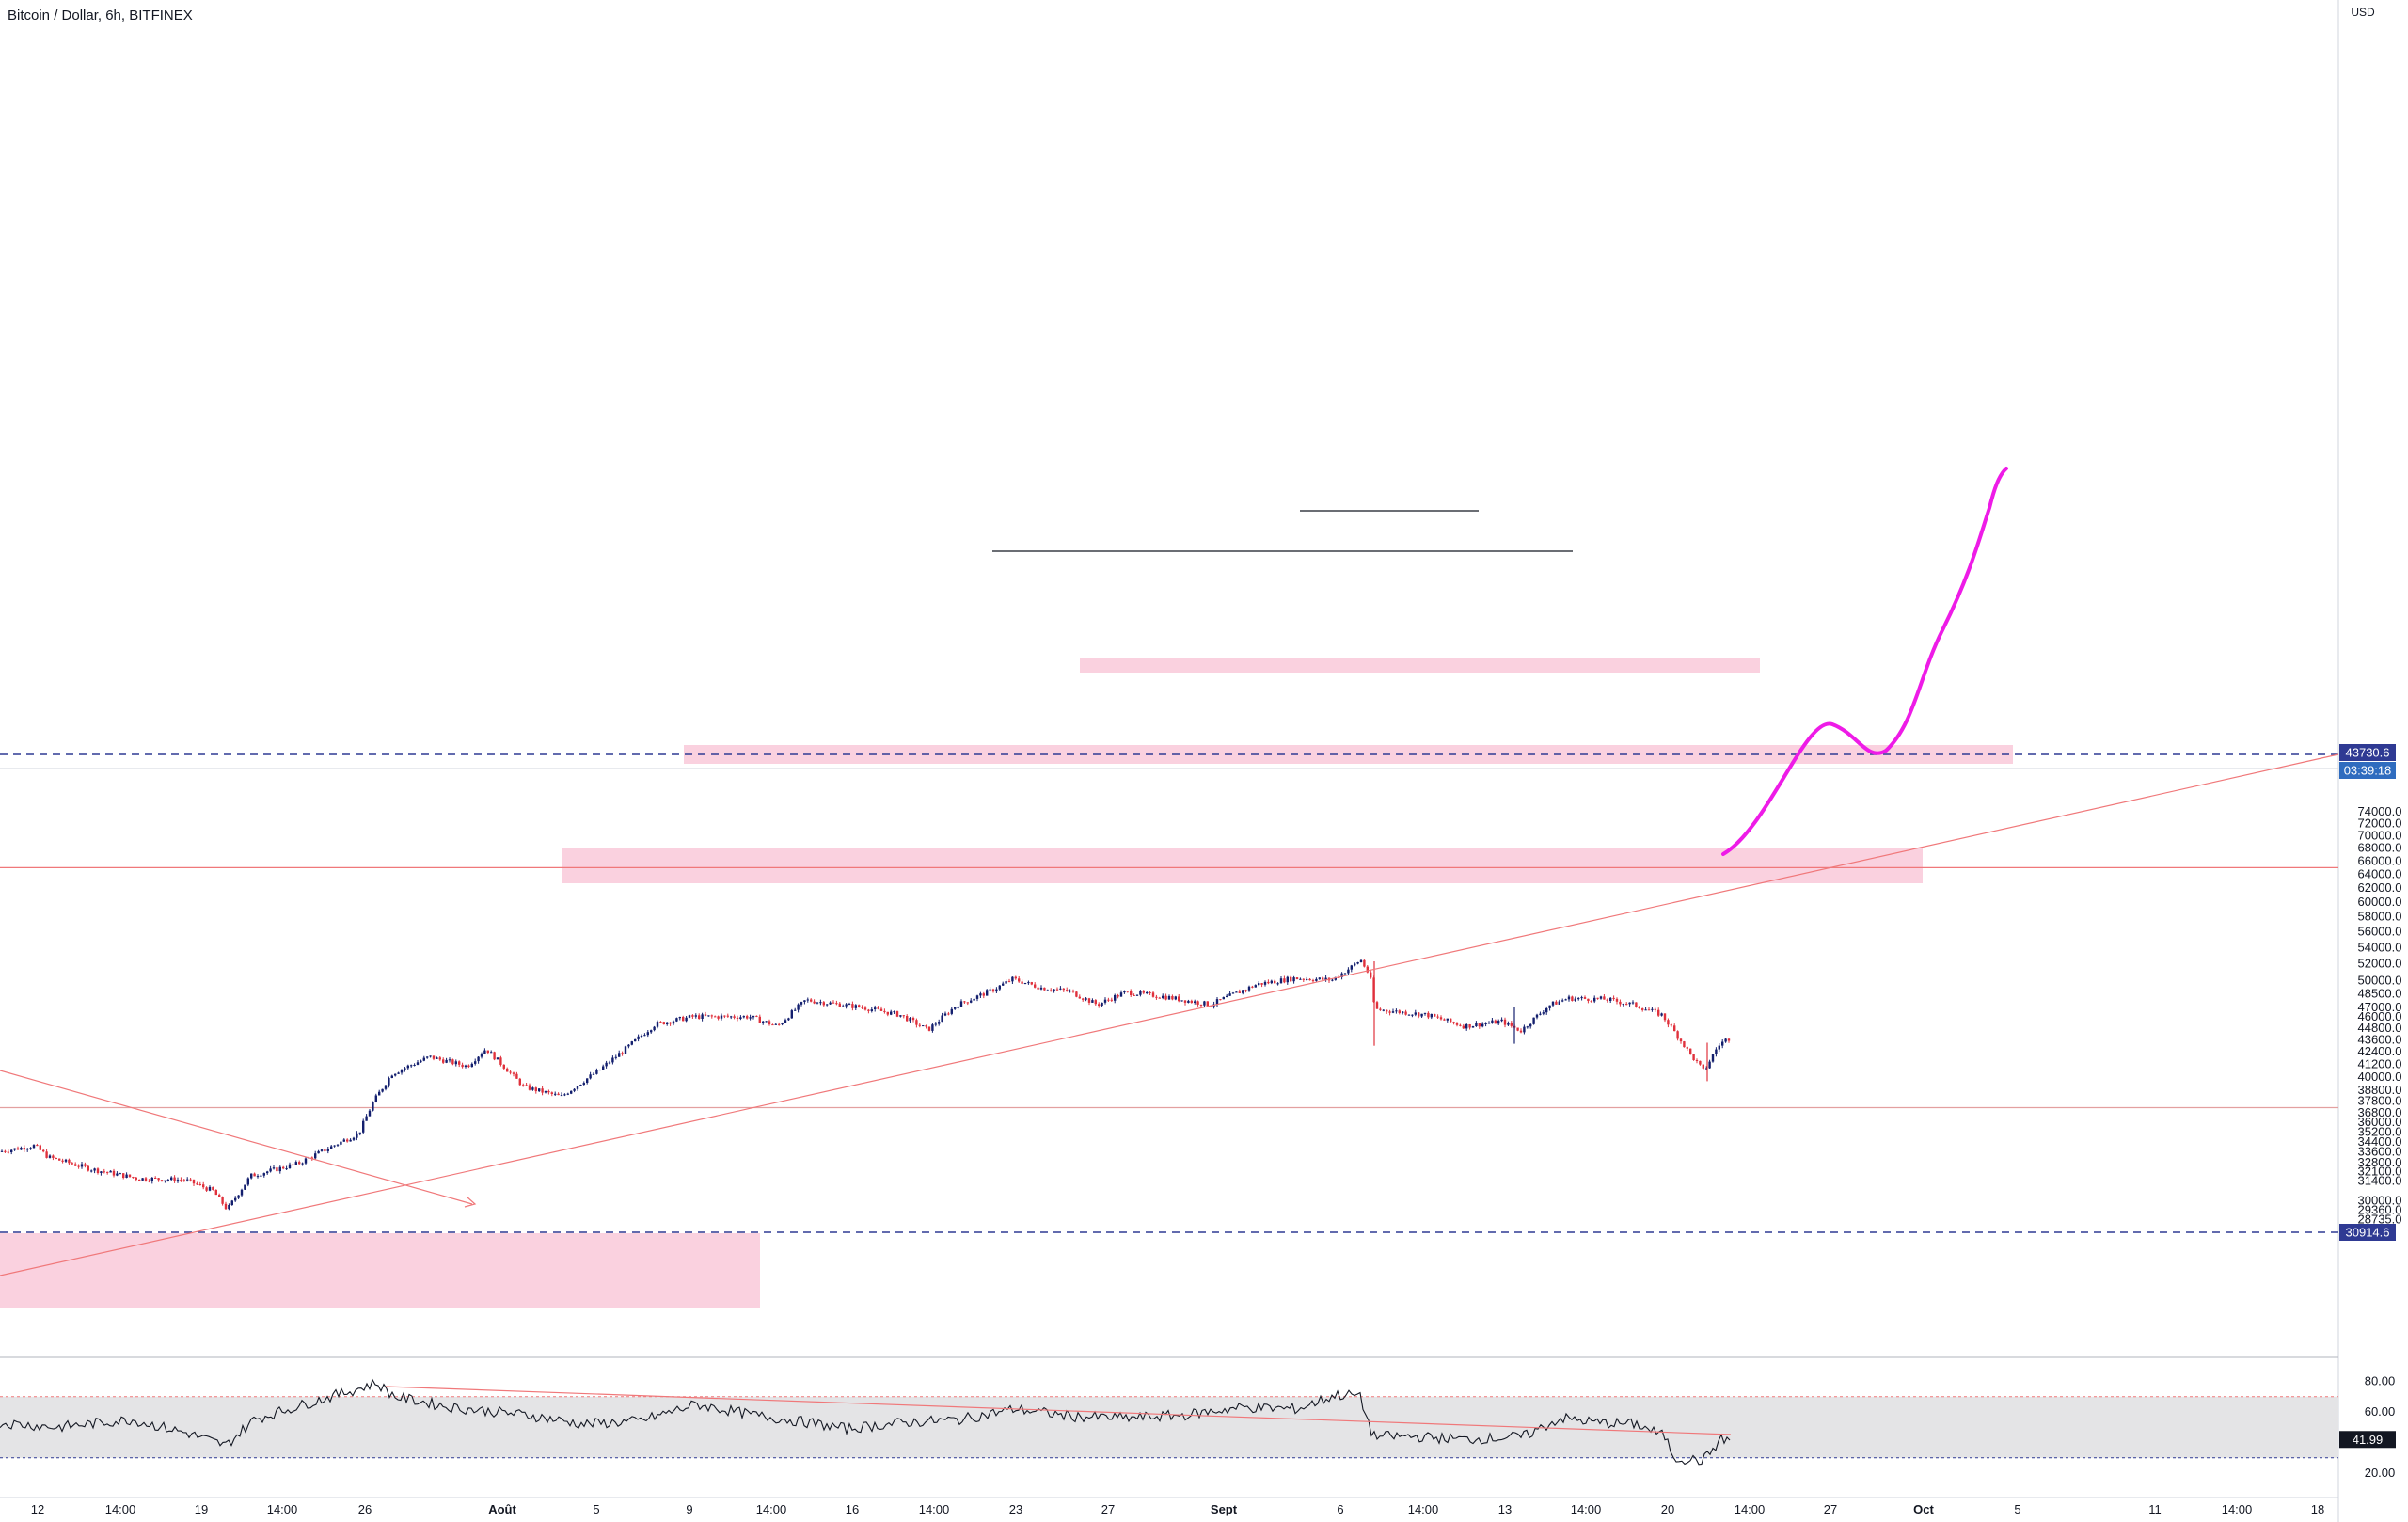  What do you see at coordinates (2380, 1063) in the screenshot?
I see `price-tick-label: 41200.0` at bounding box center [2380, 1063].